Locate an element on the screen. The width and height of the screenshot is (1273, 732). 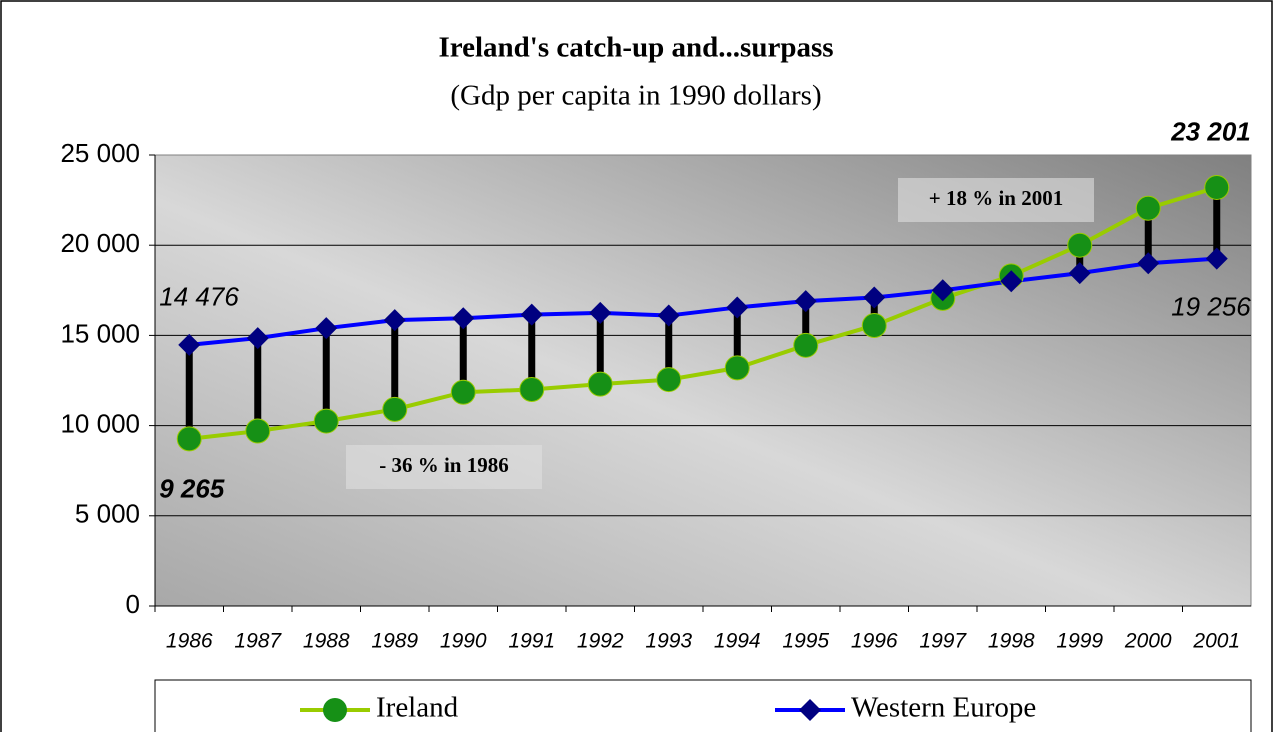
legend-label: Ireland is located at coordinates (417, 708).